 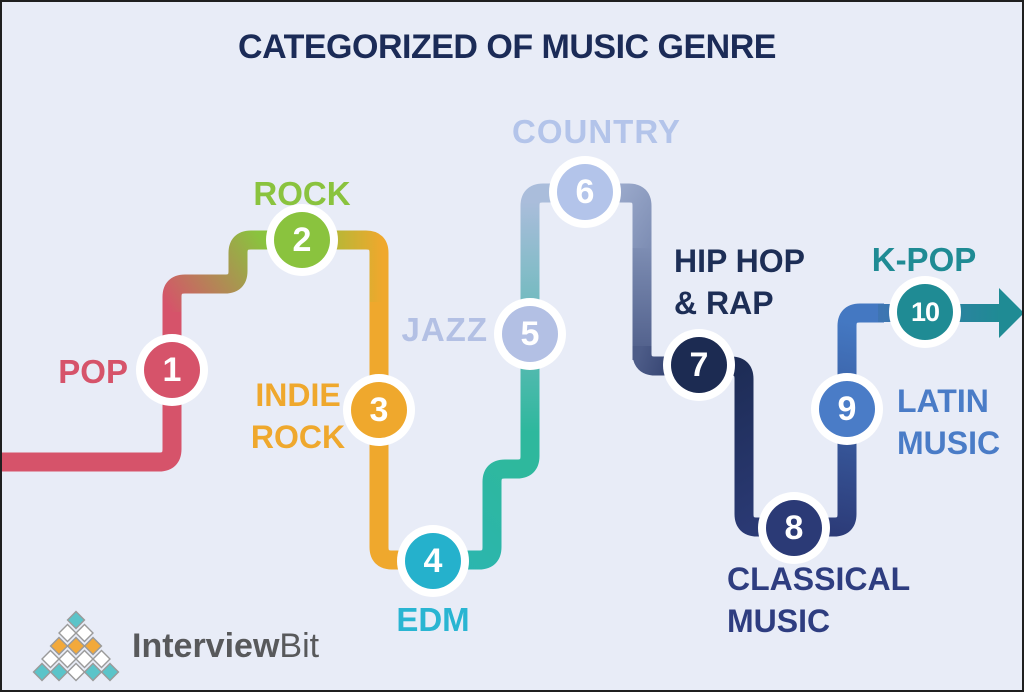 What do you see at coordinates (746, 446) in the screenshot?
I see `path-segment-hiphop-classical` at bounding box center [746, 446].